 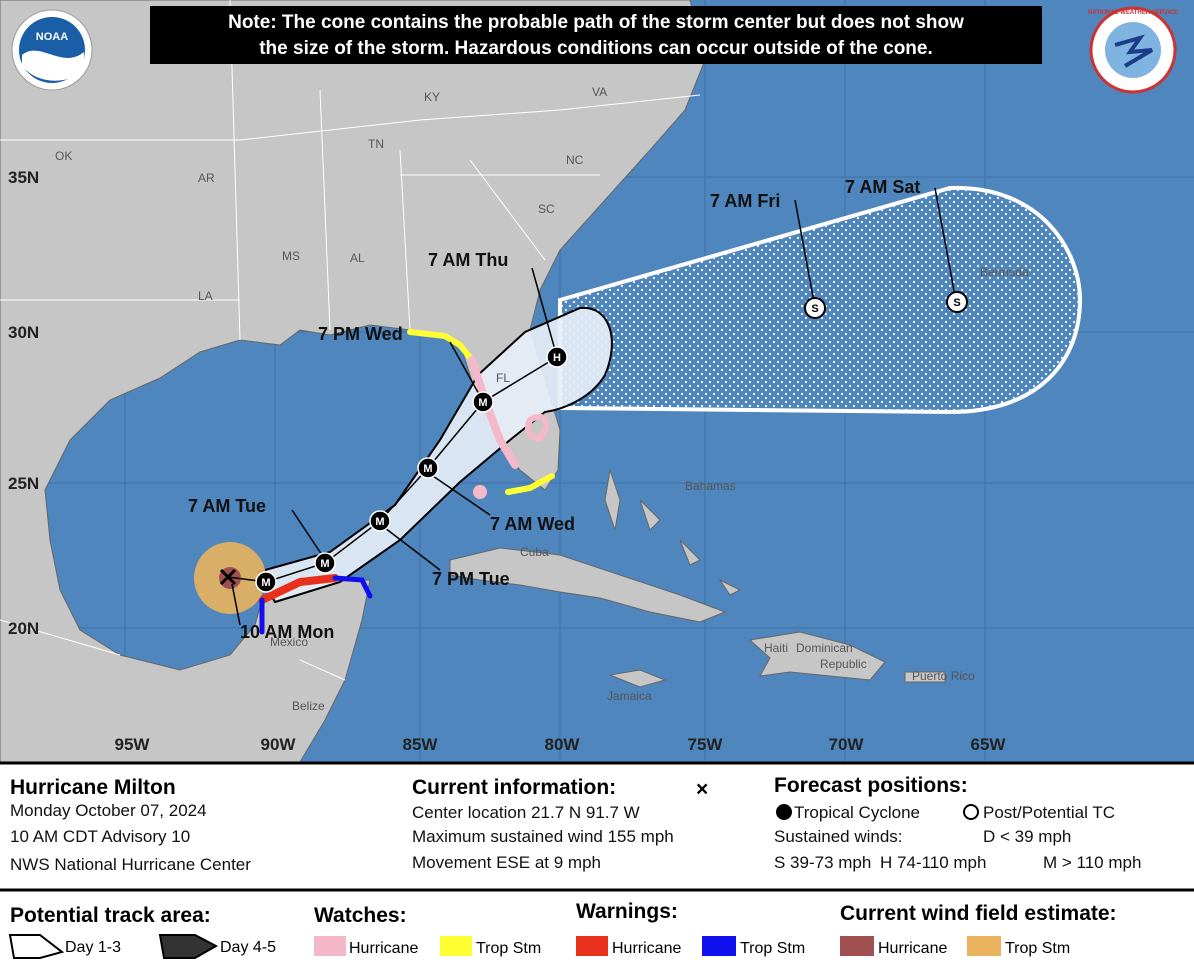 I want to click on lon-label: 75W, so click(x=706, y=744).